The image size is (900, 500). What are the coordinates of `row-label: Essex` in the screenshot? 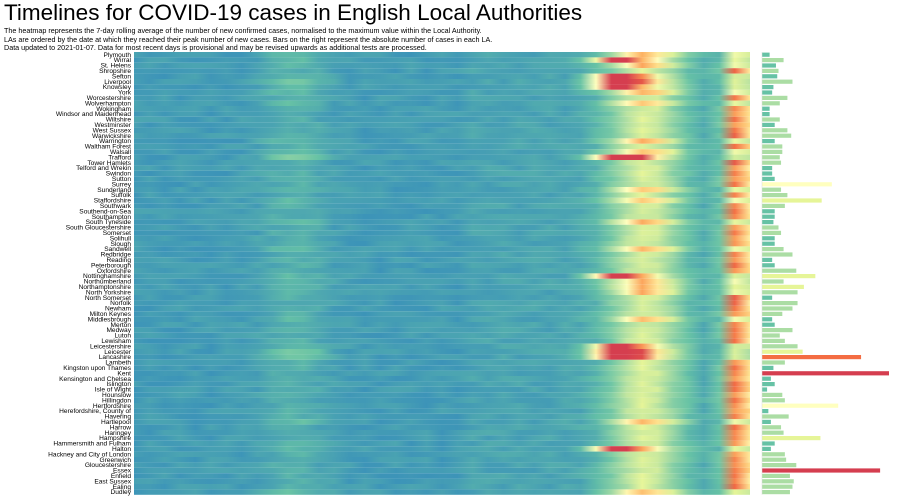 It's located at (122, 471).